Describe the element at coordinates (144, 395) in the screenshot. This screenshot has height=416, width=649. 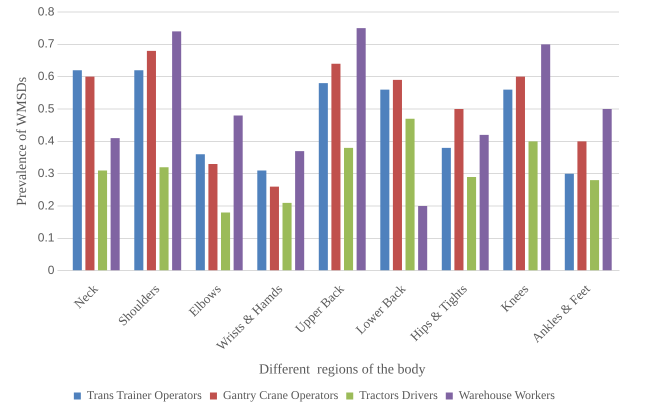
I see `legend-label: Trans Trainer Operators` at that location.